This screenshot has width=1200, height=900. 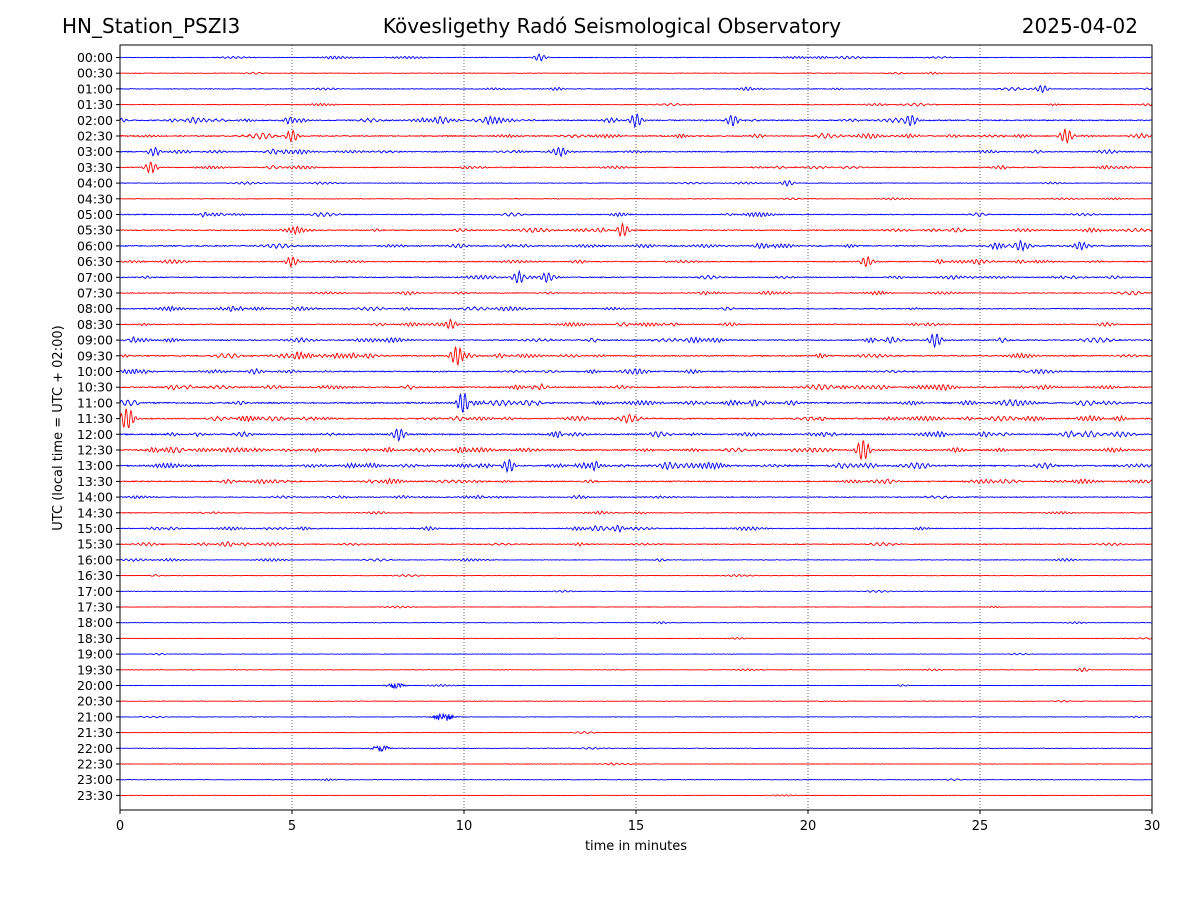 What do you see at coordinates (1152, 826) in the screenshot?
I see `x-tick-label: 30` at bounding box center [1152, 826].